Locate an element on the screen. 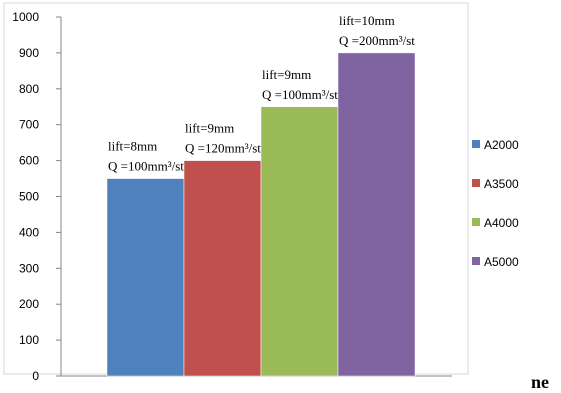 The width and height of the screenshot is (561, 393). y-axis-ticks: 0 100 200 300 400 500 600 700 800 900 1000 is located at coordinates (36, 196).